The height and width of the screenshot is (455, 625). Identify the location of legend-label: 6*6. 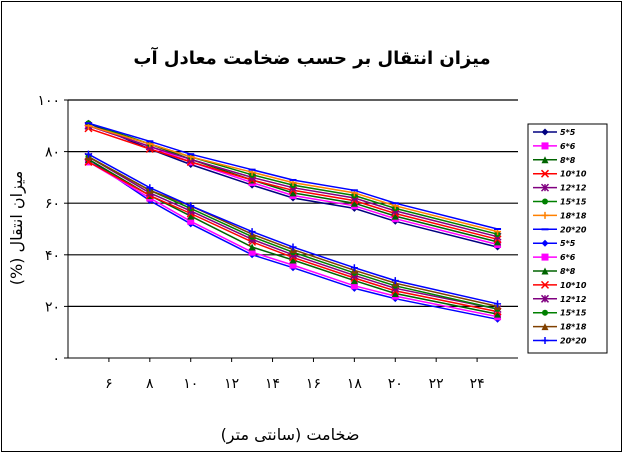
(568, 146).